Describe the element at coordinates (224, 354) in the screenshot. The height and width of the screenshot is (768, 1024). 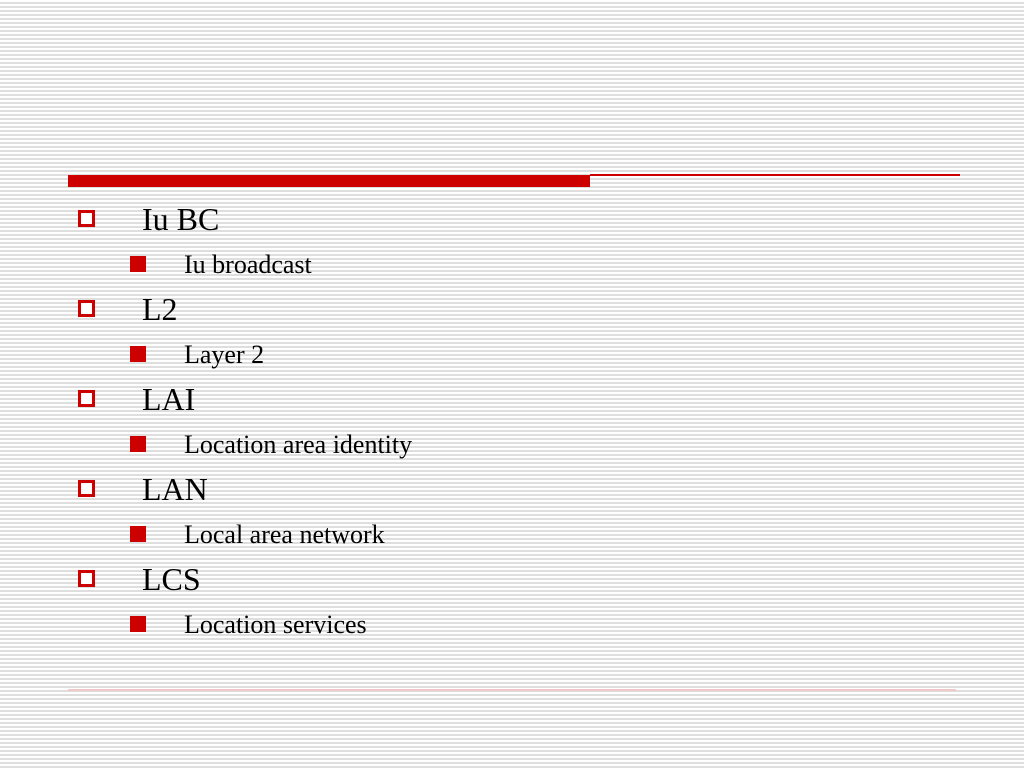
I see `definition-text: Layer 2` at that location.